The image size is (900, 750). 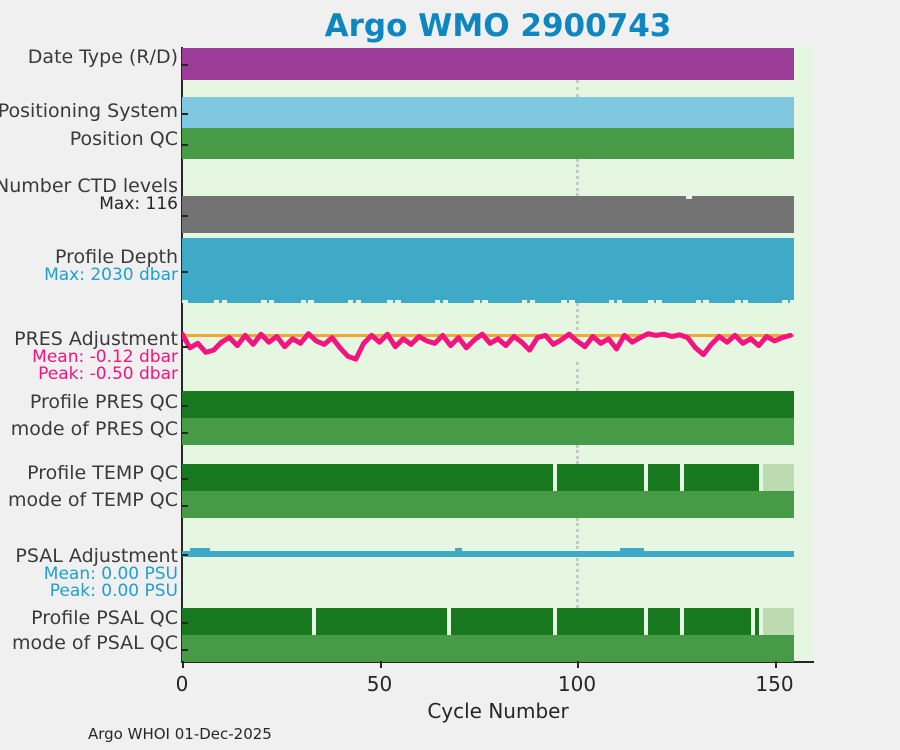 I want to click on x-tick-label: 0, so click(x=182, y=684).